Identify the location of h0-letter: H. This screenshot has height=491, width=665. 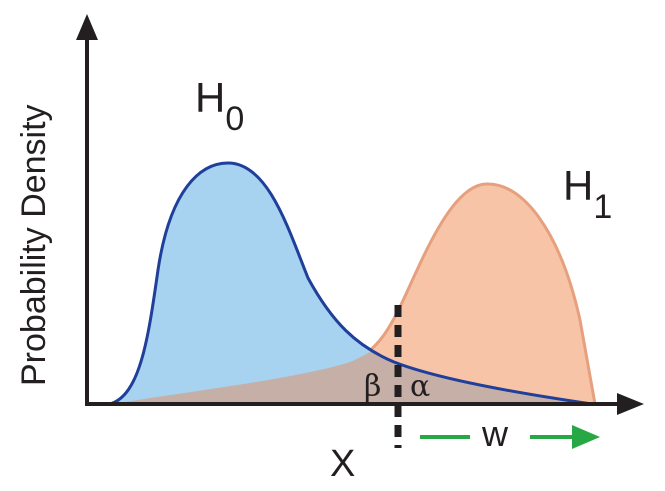
(210, 97).